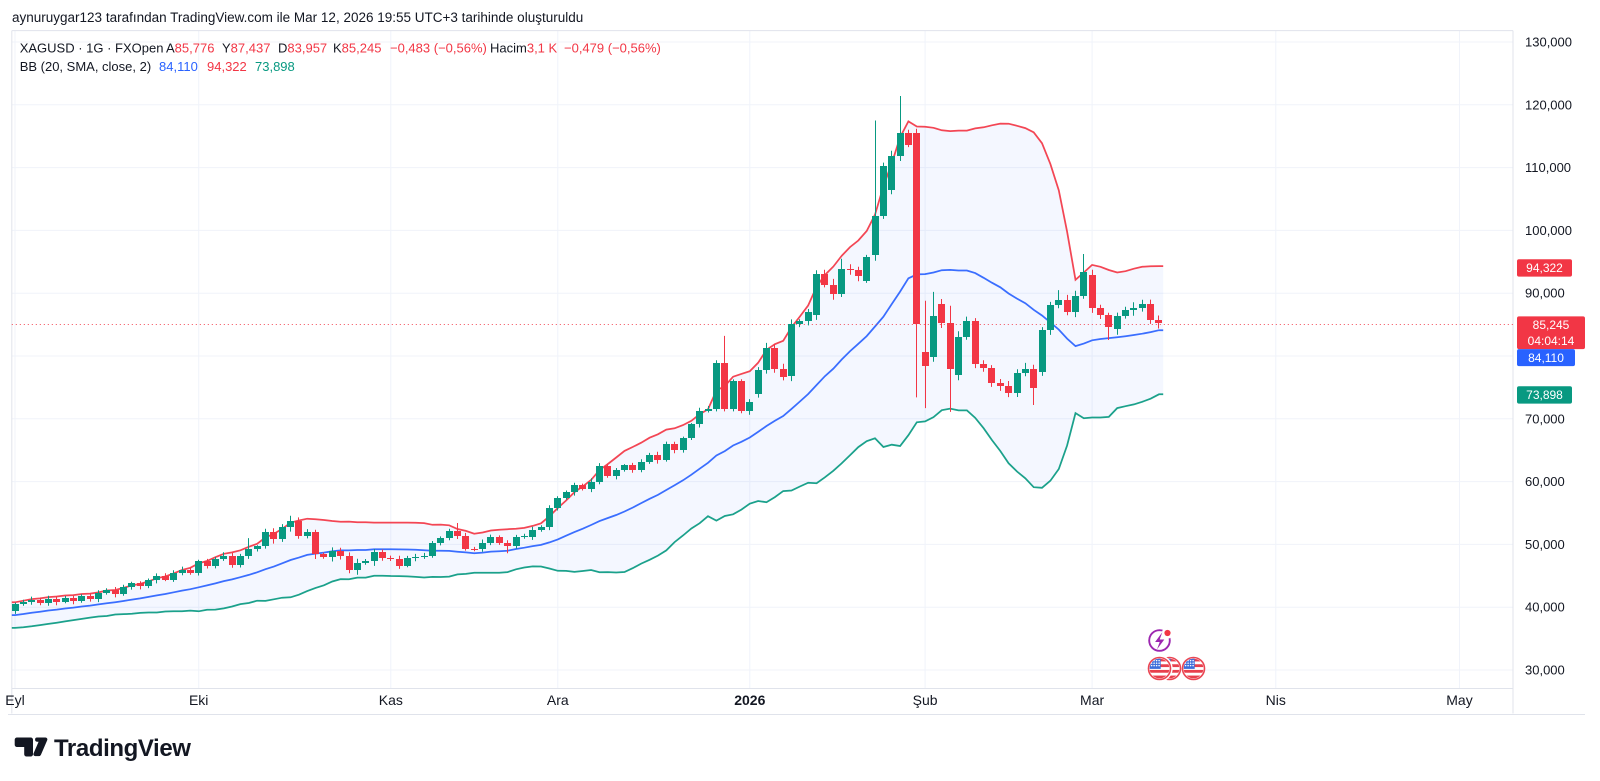 This screenshot has width=1600, height=781. Describe the element at coordinates (1548, 167) in the screenshot. I see `svg-text: 110,000` at that location.